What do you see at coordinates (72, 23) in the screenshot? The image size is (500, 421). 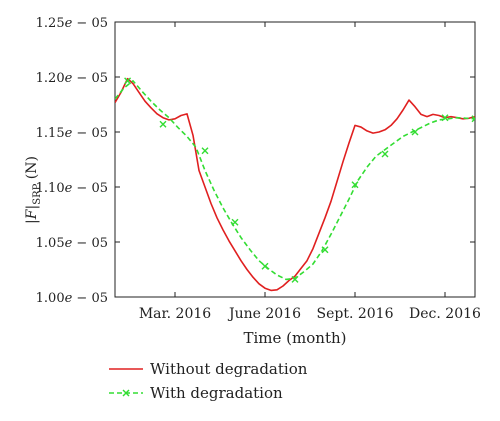 I see `y-tick-label: 1.25e − 05` at bounding box center [72, 23].